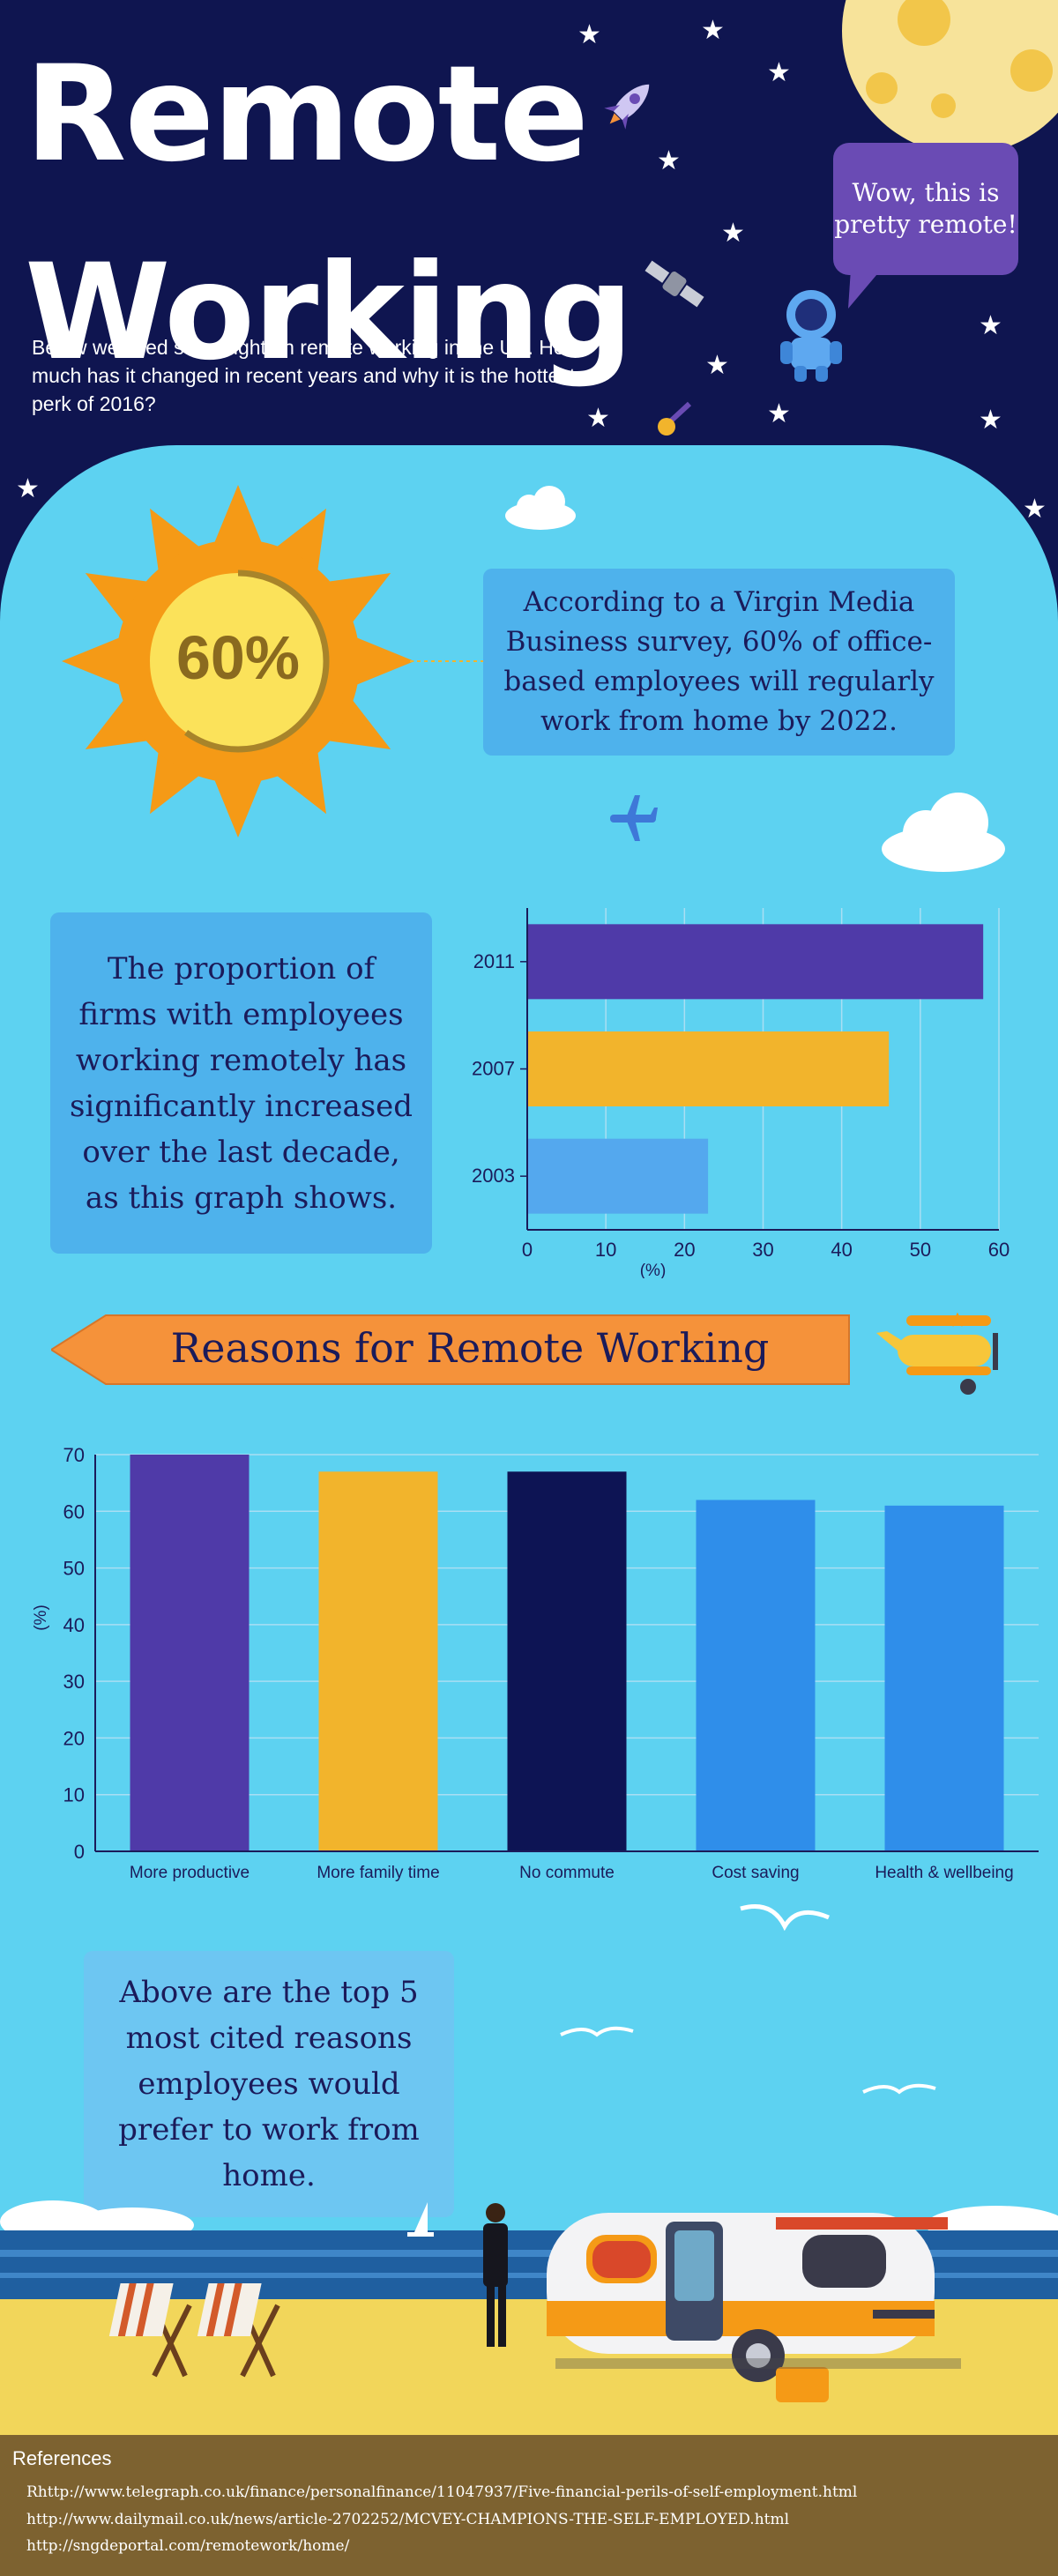  Describe the element at coordinates (378, 1873) in the screenshot. I see `x-tick-label: More family time` at that location.